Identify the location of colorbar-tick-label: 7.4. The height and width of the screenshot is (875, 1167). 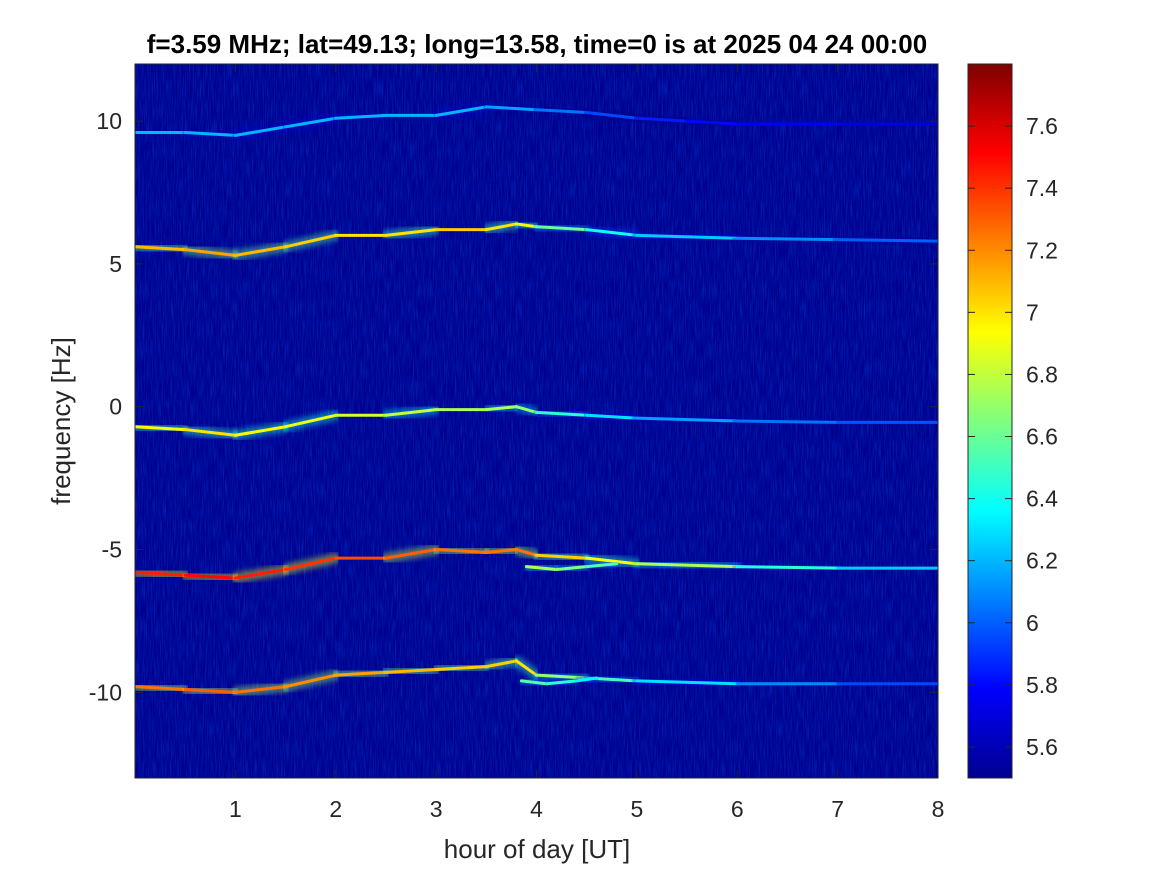
(1042, 188).